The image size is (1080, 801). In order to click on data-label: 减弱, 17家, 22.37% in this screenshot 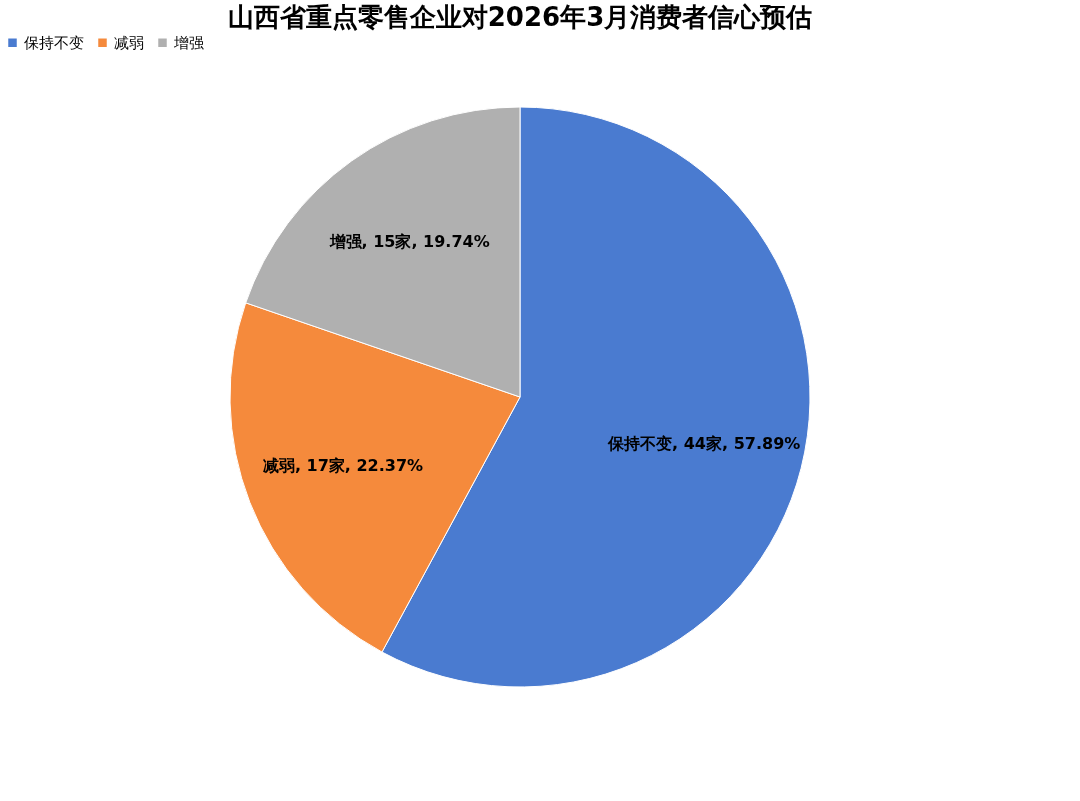, I will do `click(343, 466)`.